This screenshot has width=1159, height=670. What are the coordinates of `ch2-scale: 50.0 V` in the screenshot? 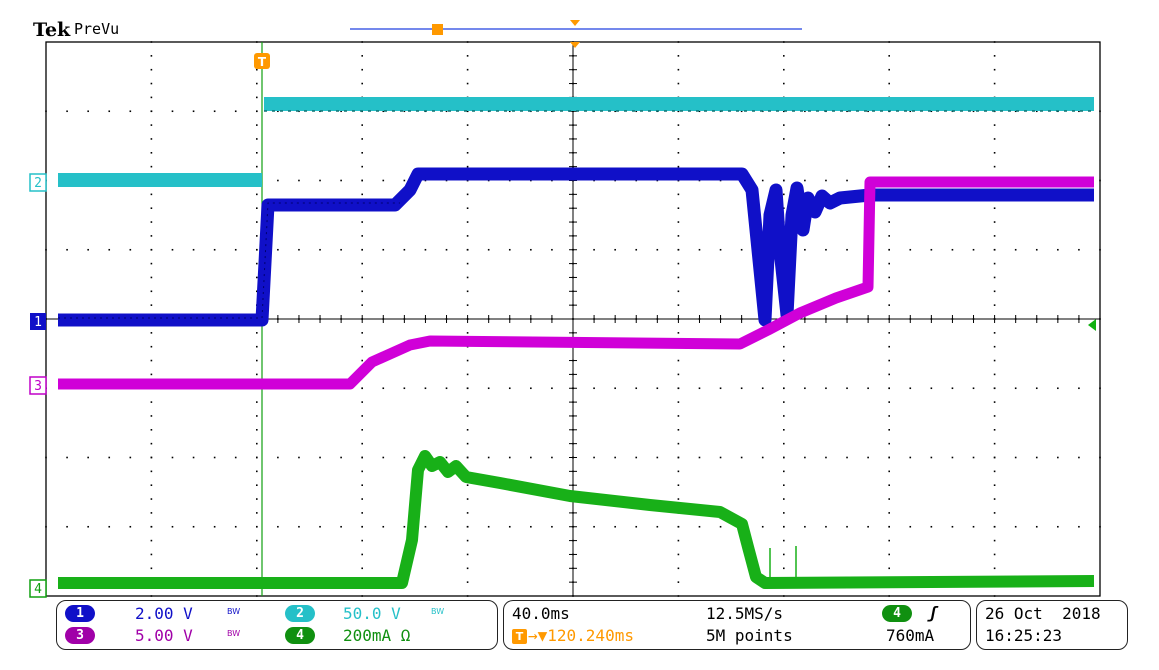 It's located at (372, 613).